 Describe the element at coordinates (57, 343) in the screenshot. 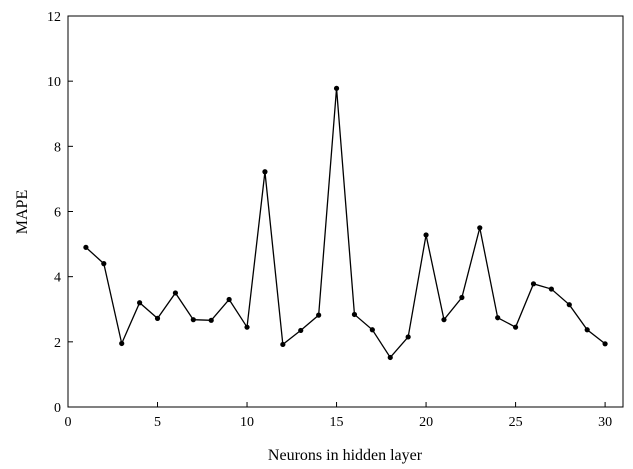

I see `y-tick-label: 2` at that location.